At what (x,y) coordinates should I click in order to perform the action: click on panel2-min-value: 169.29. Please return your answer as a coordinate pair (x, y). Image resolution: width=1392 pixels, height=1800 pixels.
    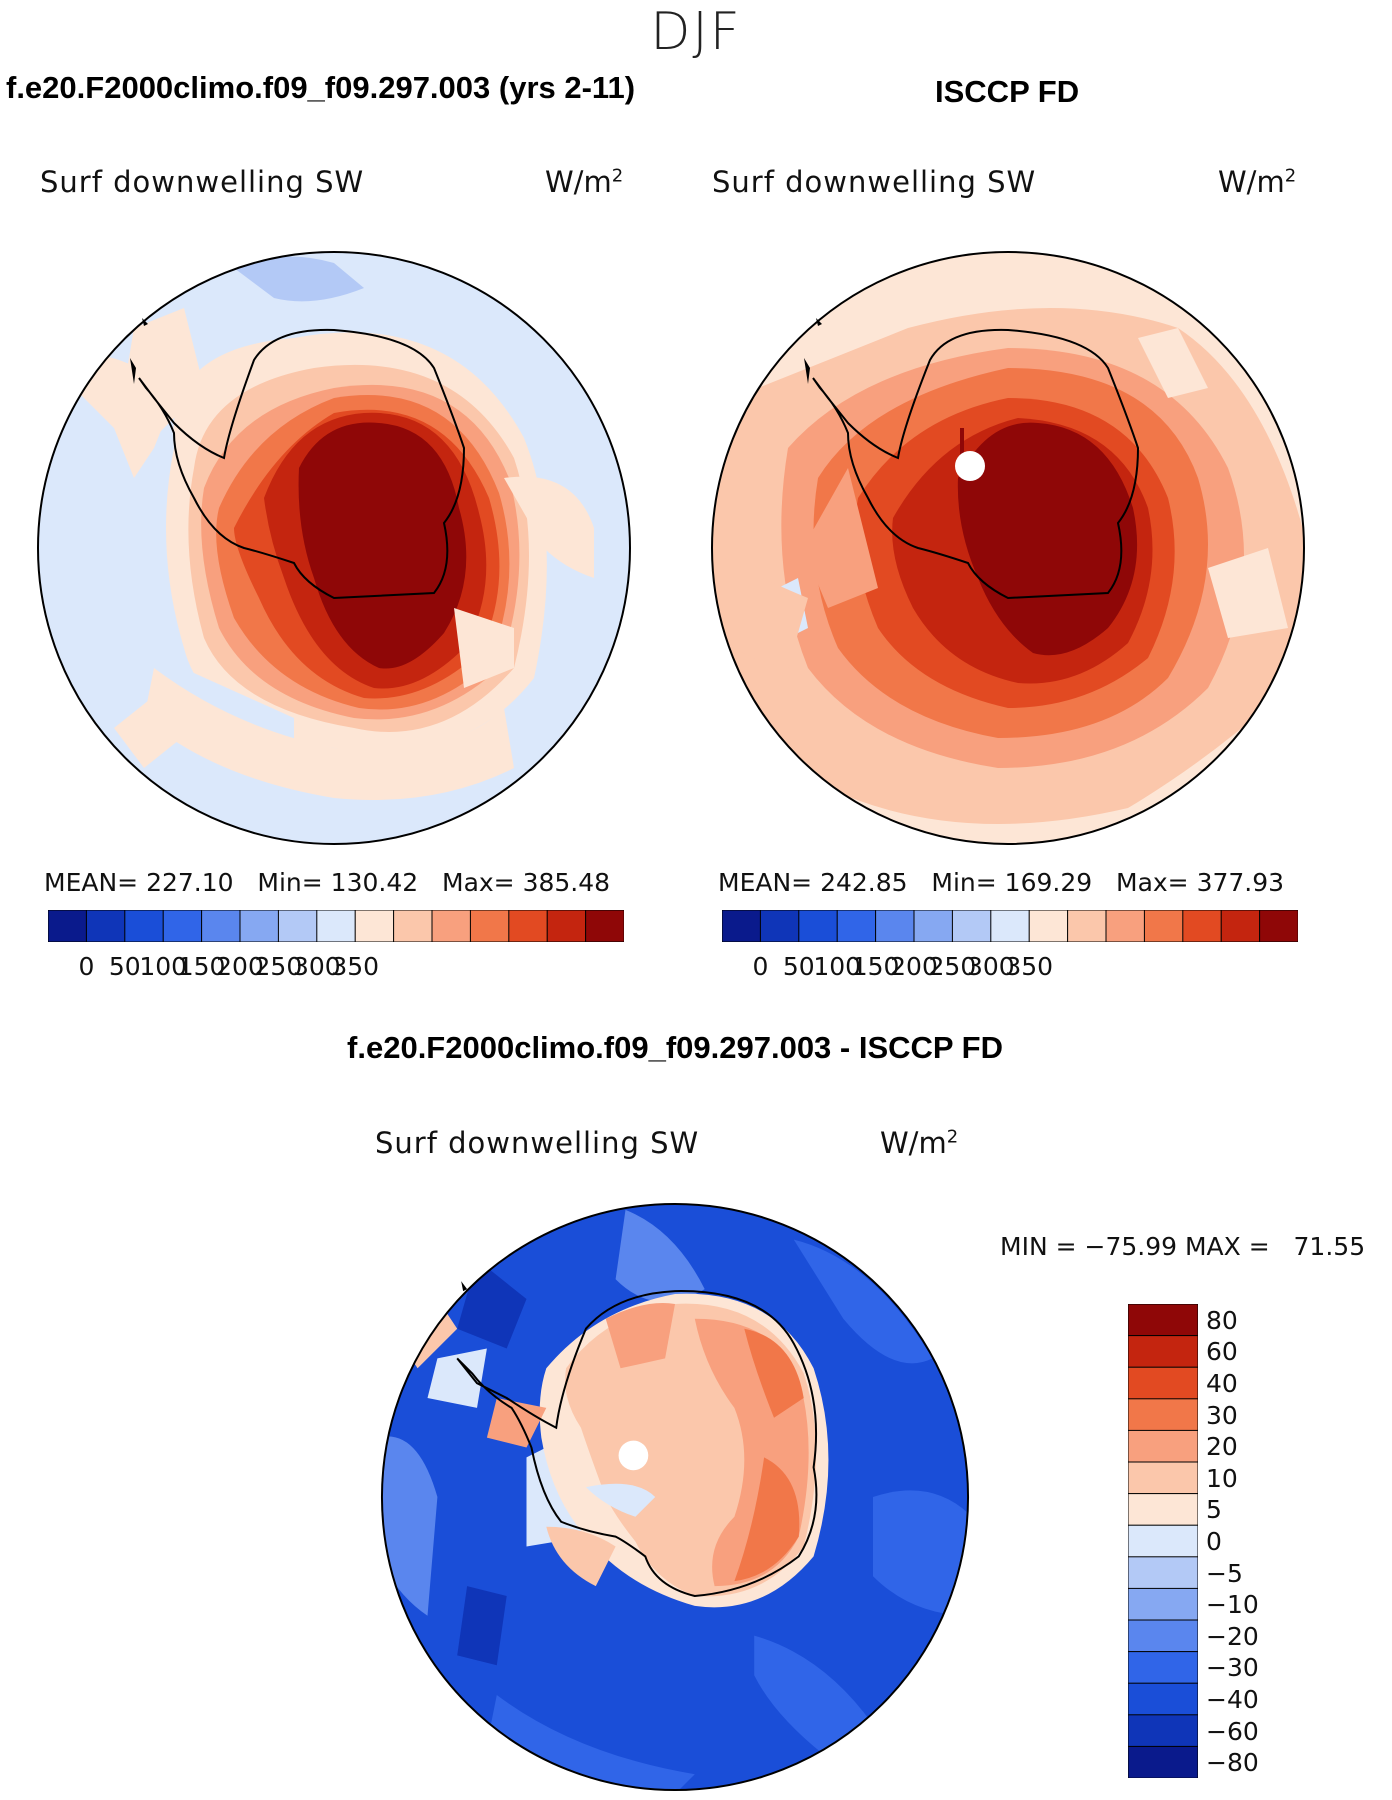
    Looking at the image, I should click on (1048, 882).